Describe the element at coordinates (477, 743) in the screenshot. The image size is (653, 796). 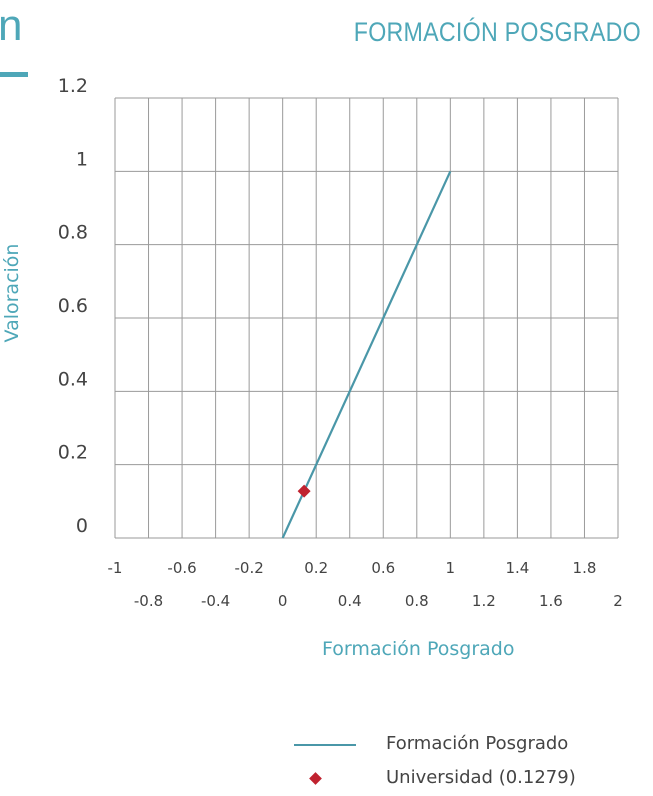
I see `legend-label-line-series: Formación Posgrado` at that location.